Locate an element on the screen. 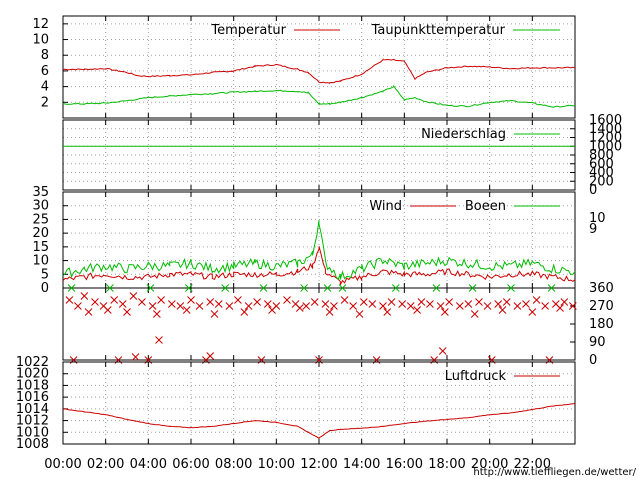 This screenshot has height=480, width=640. xtick-label-1: 02:00 is located at coordinates (105, 464).